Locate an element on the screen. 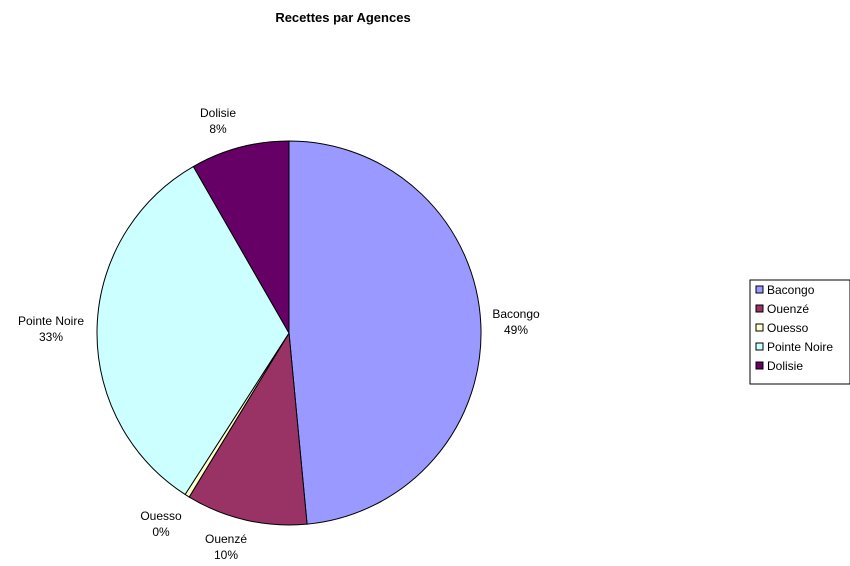  legend: Bacongo Ouenzé Ouesso Pointe Noire Dolisie is located at coordinates (799, 332).